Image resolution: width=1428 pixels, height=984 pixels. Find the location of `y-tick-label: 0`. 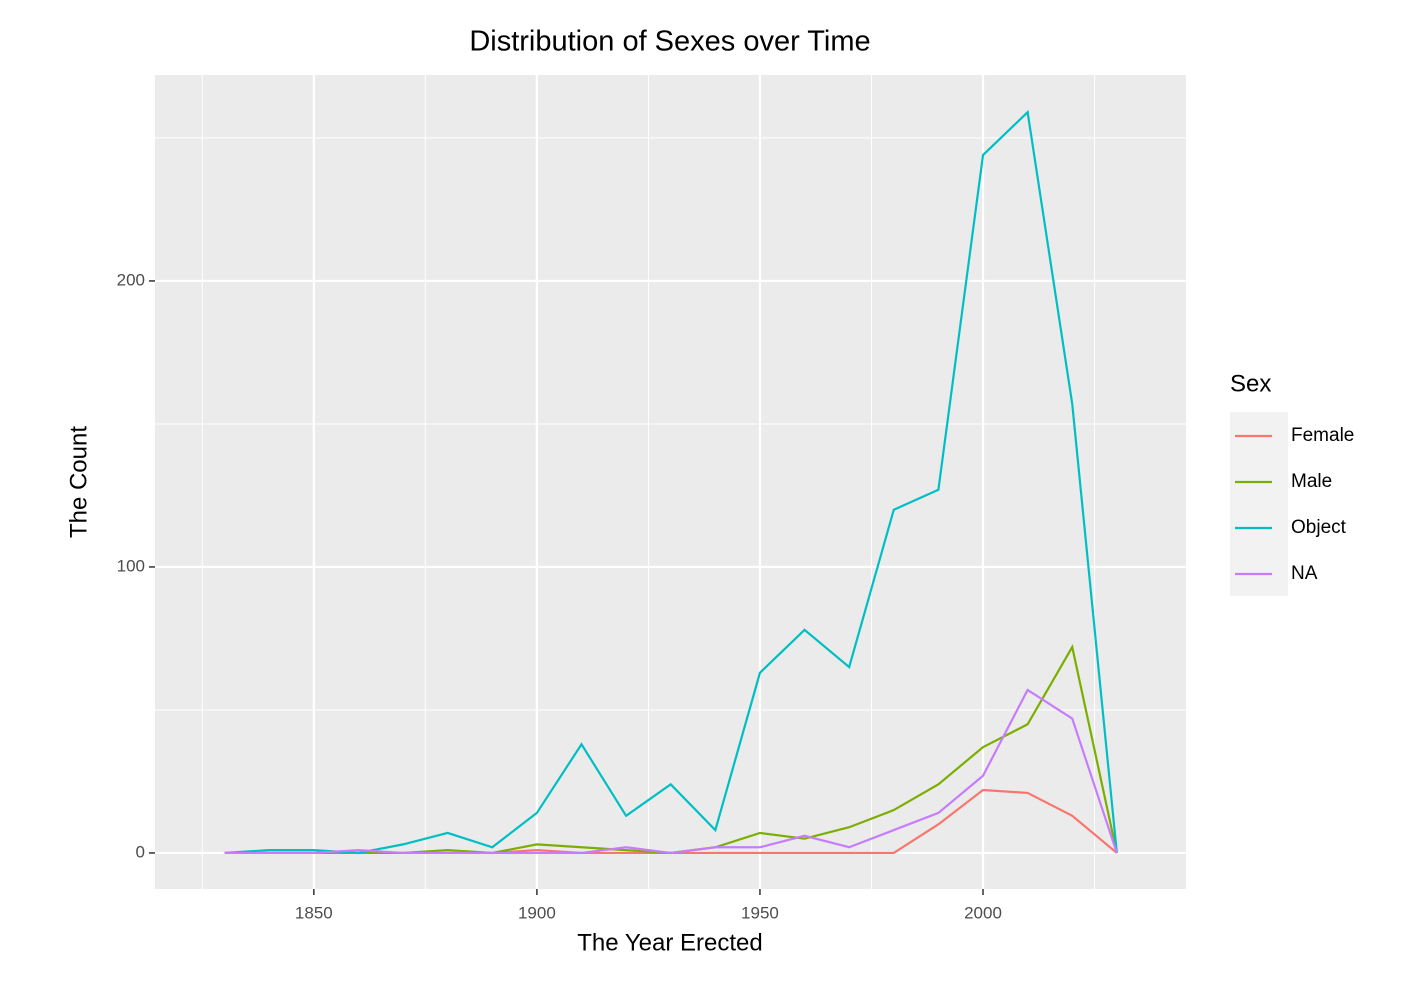

y-tick-label: 0 is located at coordinates (140, 851).